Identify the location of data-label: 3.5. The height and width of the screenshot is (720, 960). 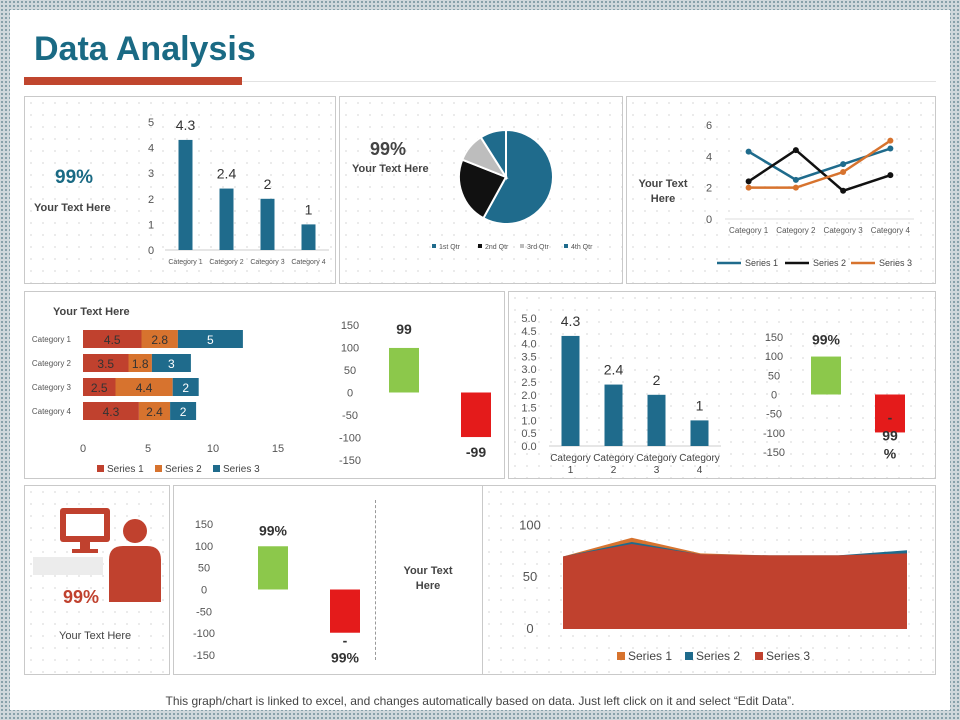
(105, 364).